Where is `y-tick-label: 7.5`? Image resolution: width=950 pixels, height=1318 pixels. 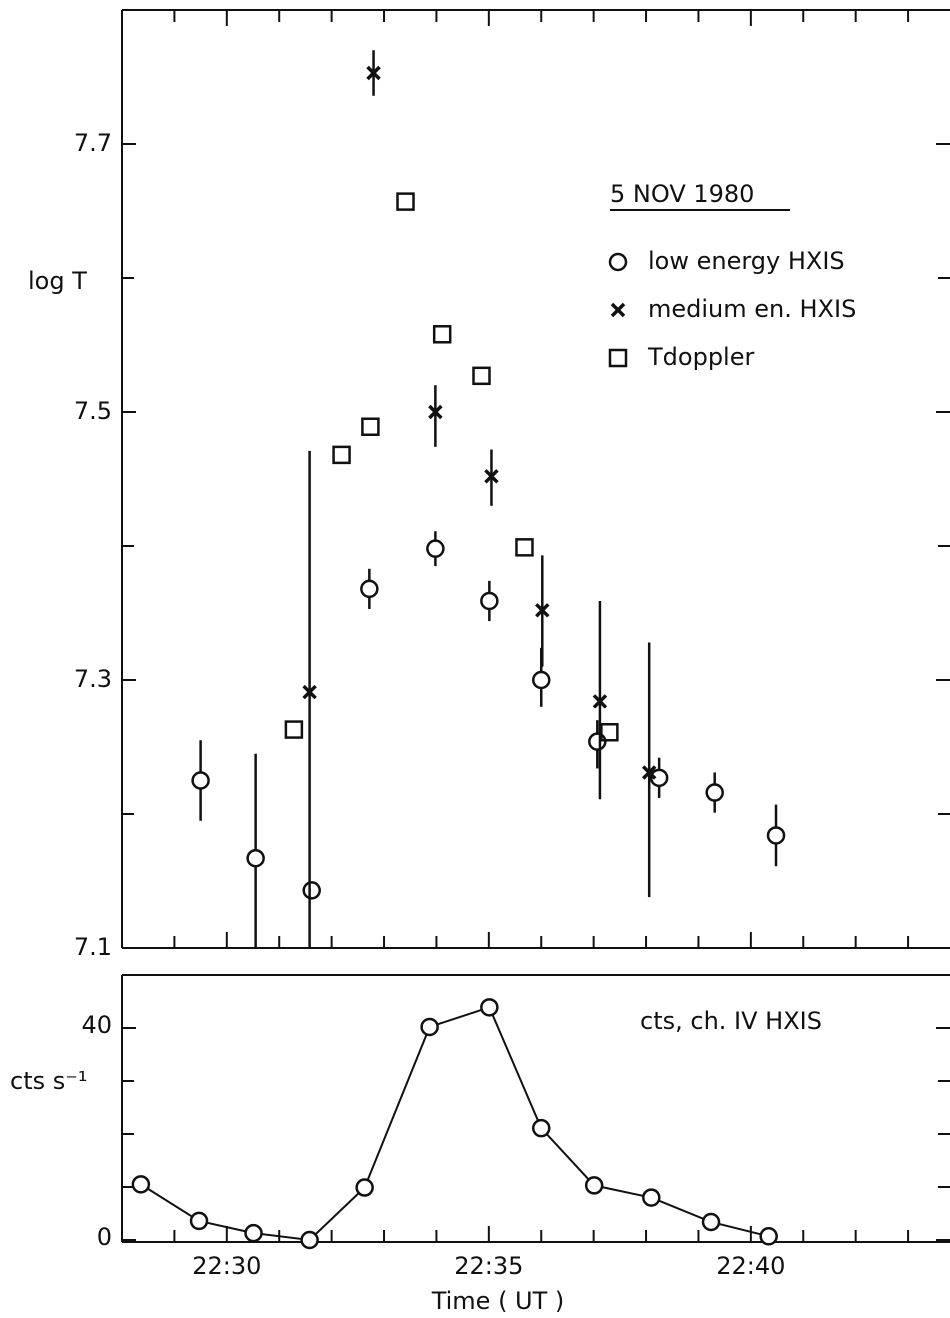 y-tick-label: 7.5 is located at coordinates (93, 411).